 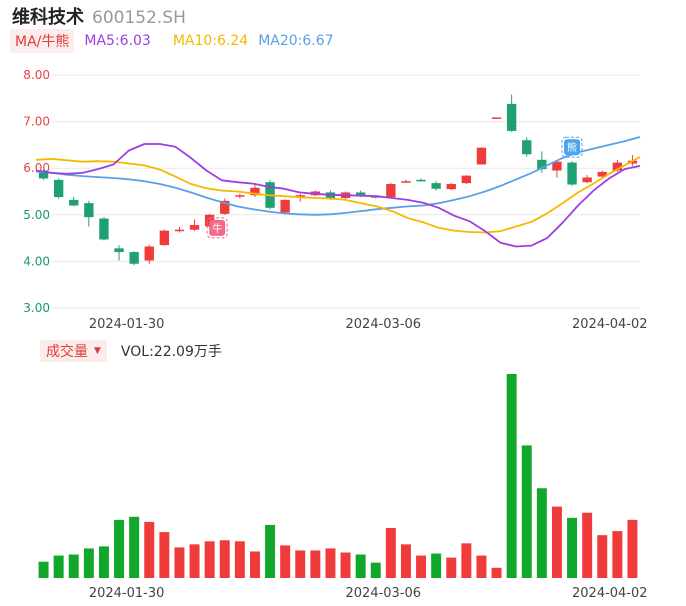 I want to click on stock-header: 维科技术 600152.SH, so click(x=99, y=15).